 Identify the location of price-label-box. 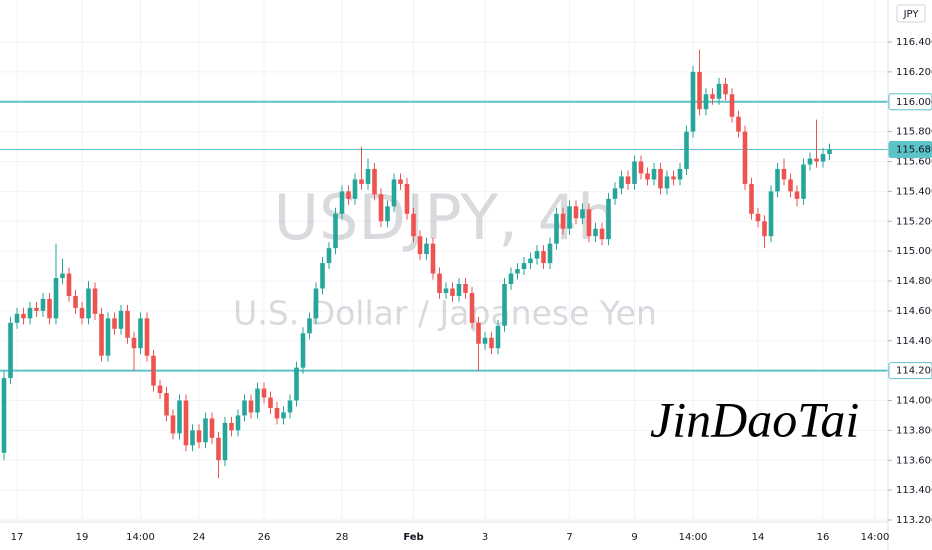
(910, 371).